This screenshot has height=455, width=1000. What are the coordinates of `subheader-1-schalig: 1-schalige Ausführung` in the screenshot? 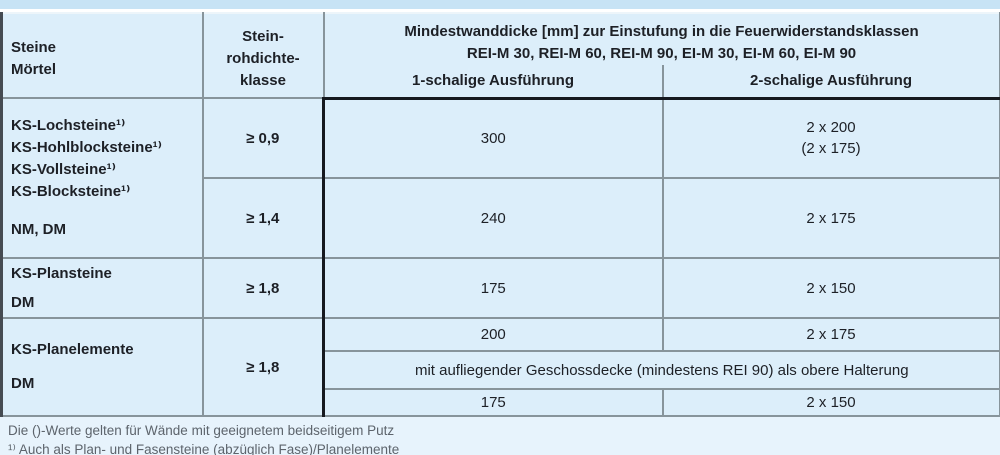 It's located at (493, 82).